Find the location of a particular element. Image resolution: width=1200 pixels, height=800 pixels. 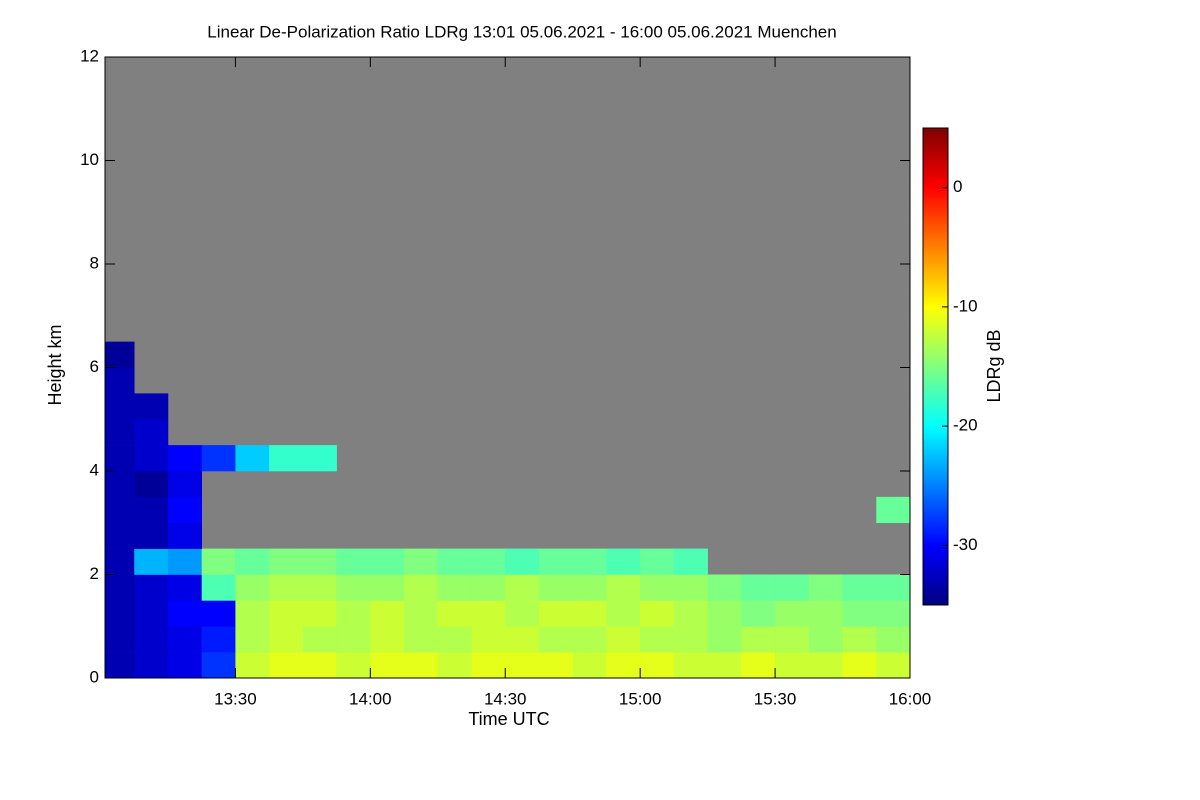

colorbar-tick-label: -10 is located at coordinates (965, 305).